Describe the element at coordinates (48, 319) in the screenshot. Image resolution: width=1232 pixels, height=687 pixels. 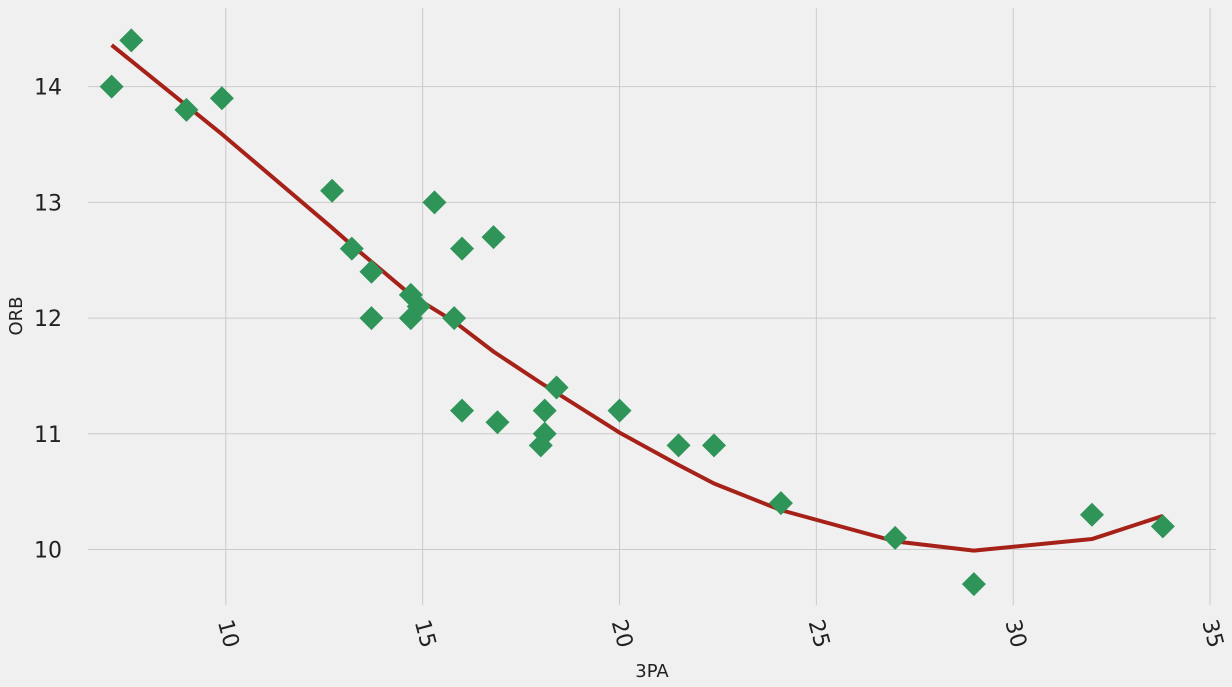
I see `y-tick-label: 12` at that location.